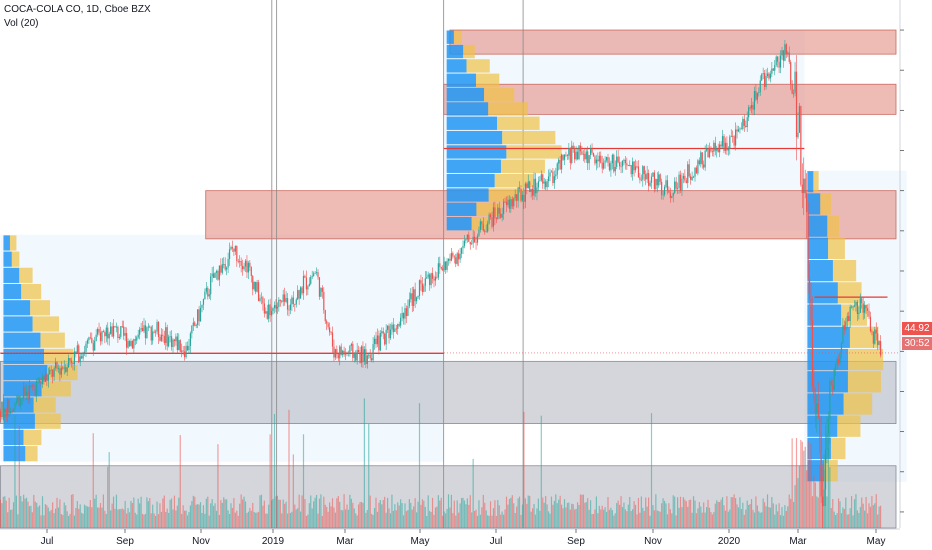 The image size is (932, 550). What do you see at coordinates (21, 23) in the screenshot?
I see `volume-indicator-label: Vol (20)` at bounding box center [21, 23].